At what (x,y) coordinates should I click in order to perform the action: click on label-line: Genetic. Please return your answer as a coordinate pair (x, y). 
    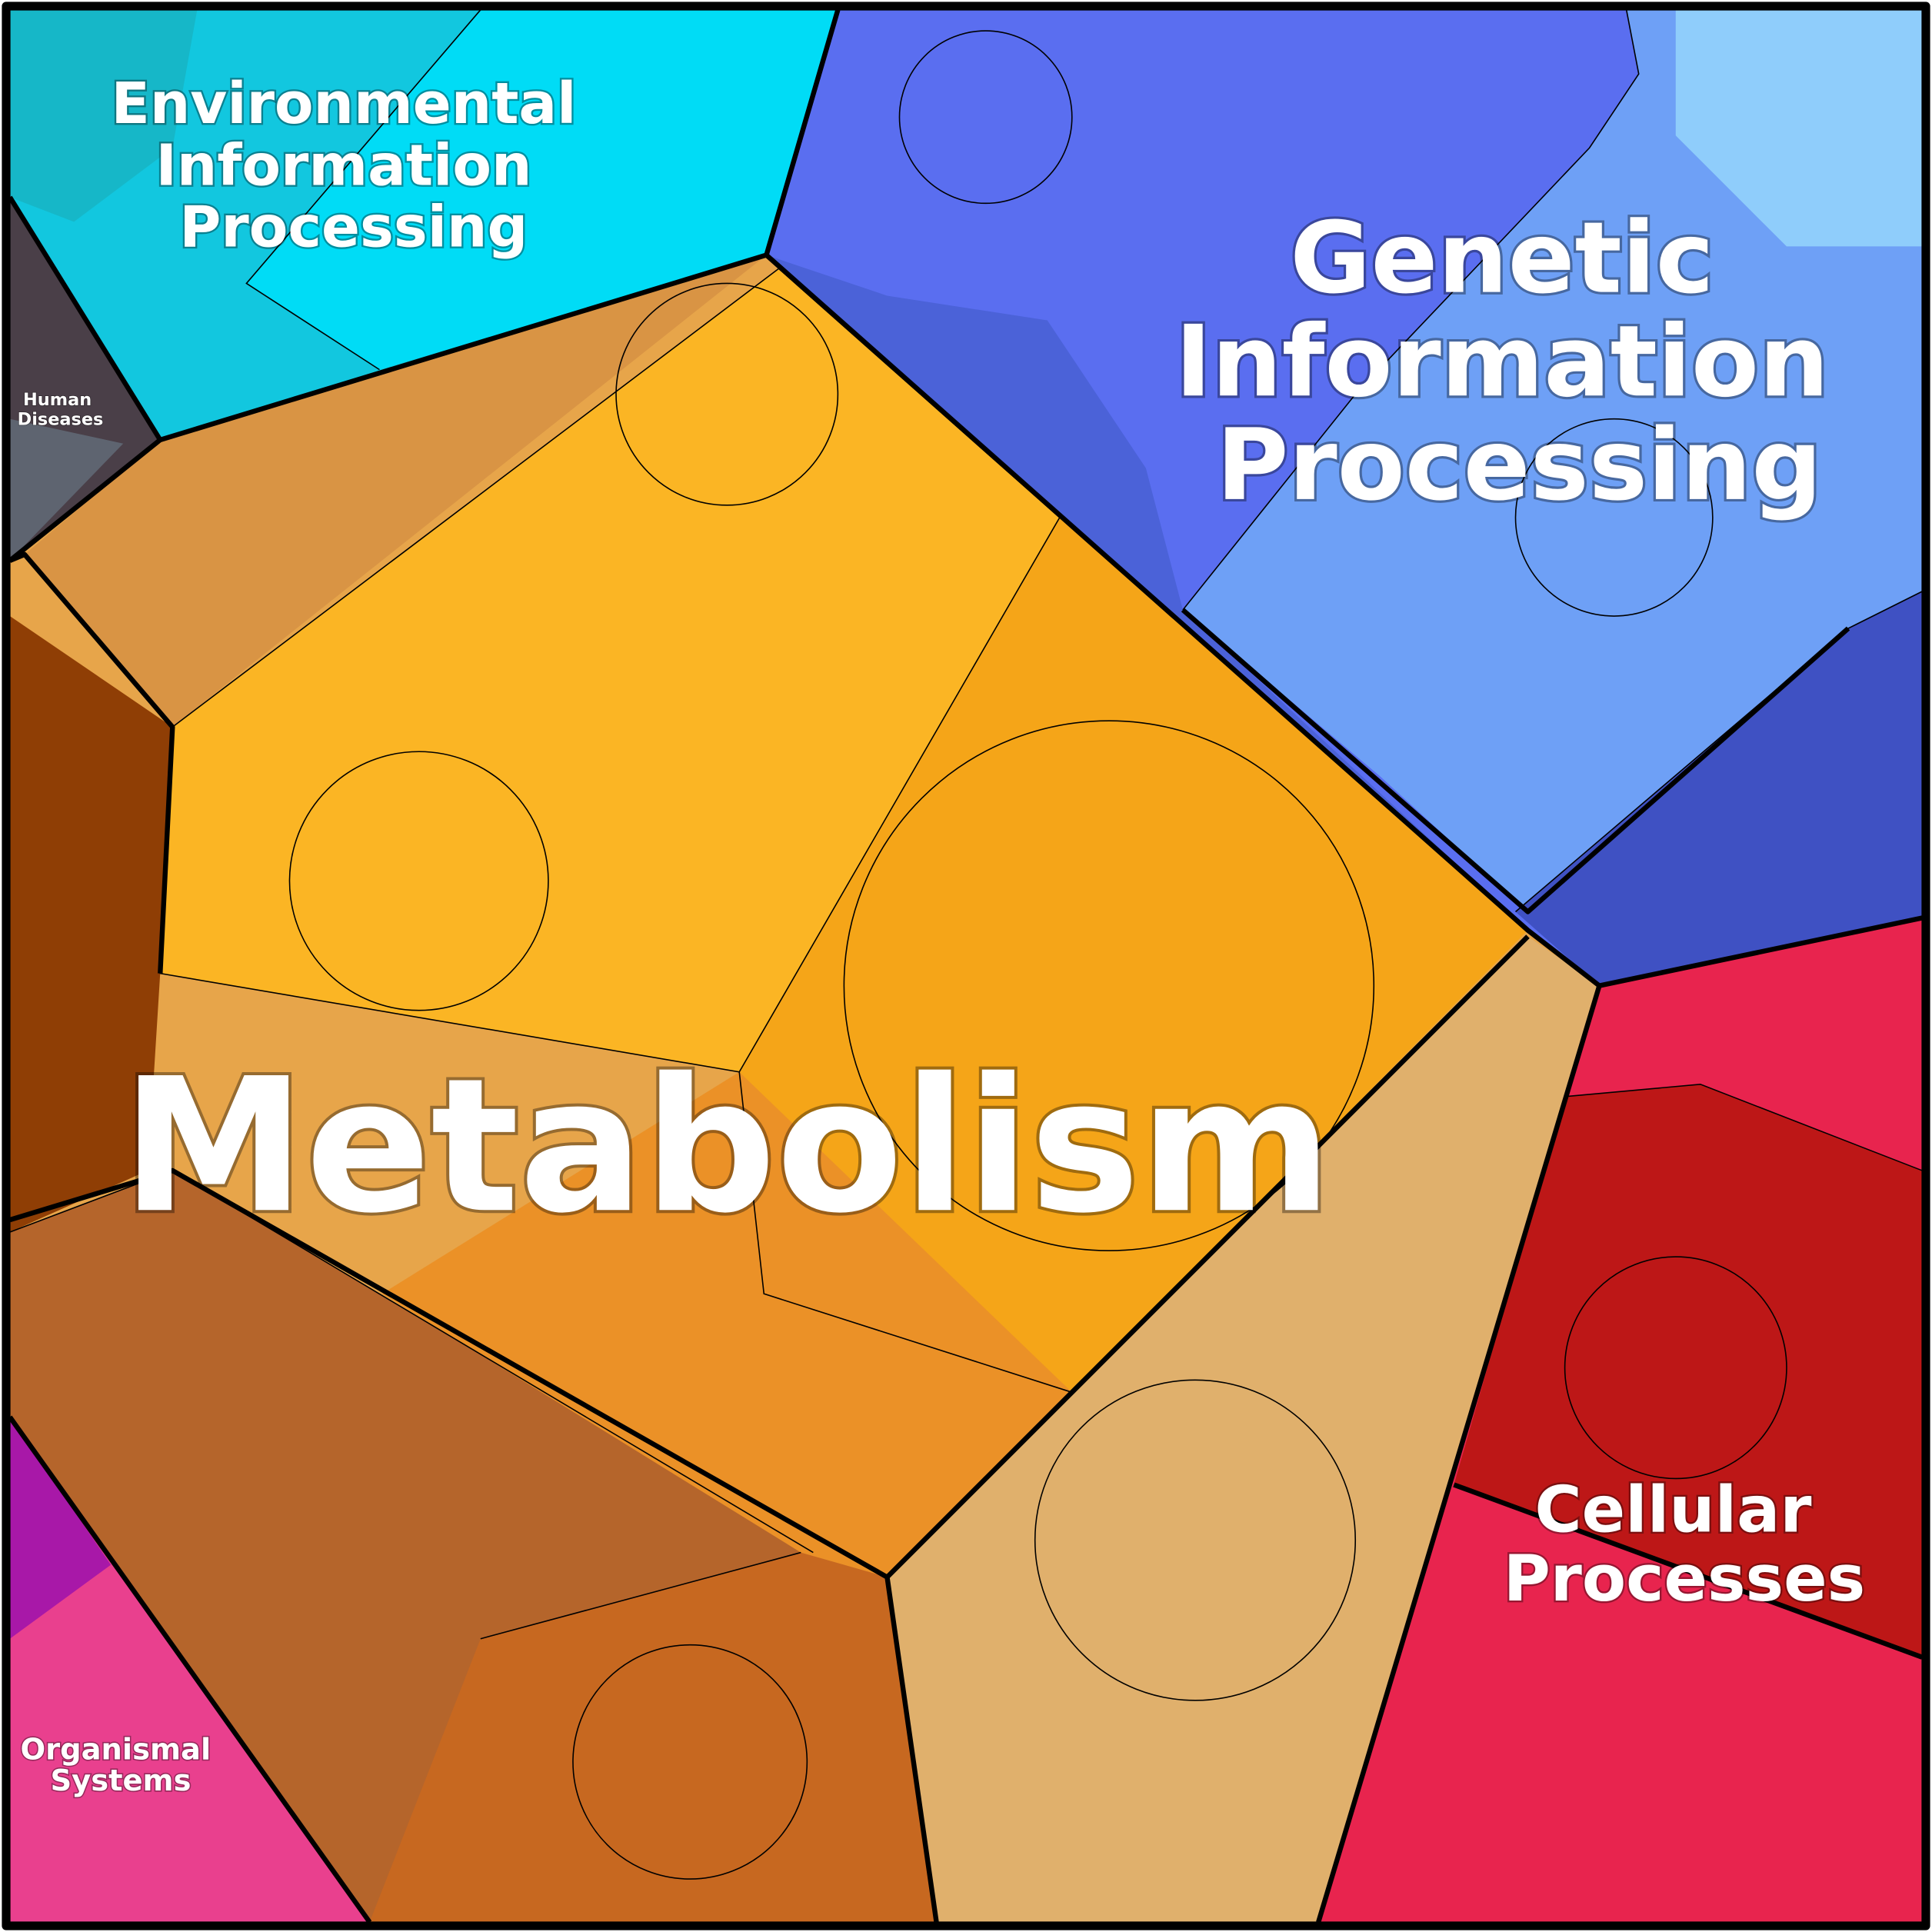
    Looking at the image, I should click on (1502, 259).